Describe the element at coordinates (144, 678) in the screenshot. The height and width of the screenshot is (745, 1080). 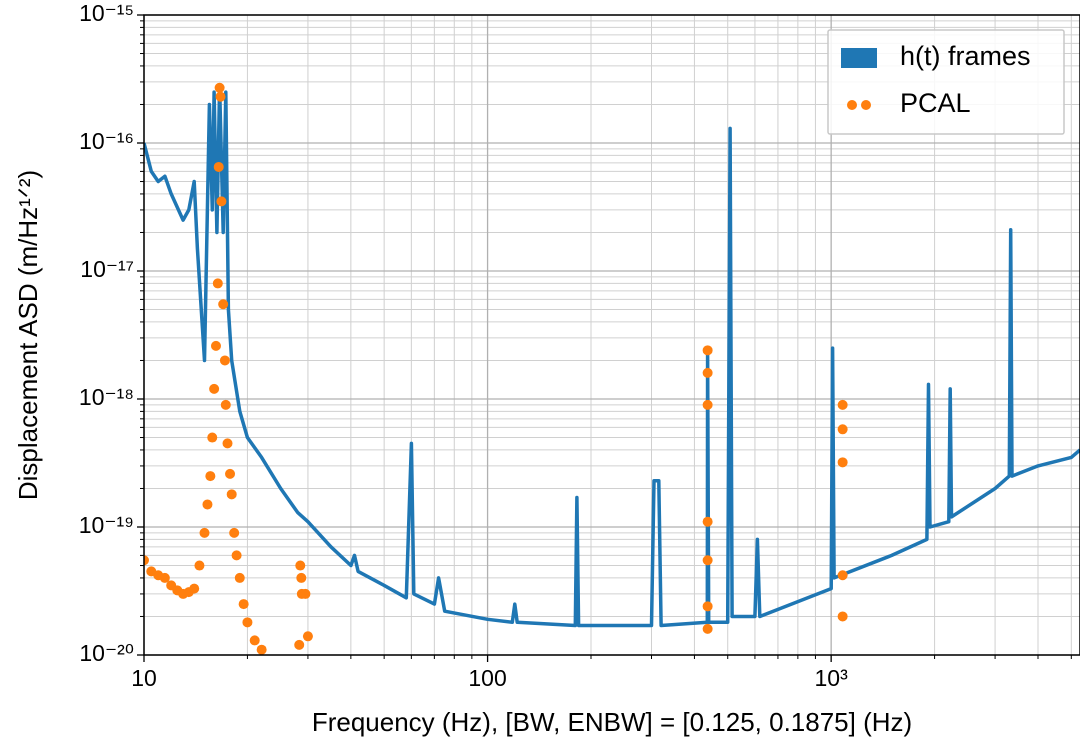
I see `x-tick-label: 10` at that location.